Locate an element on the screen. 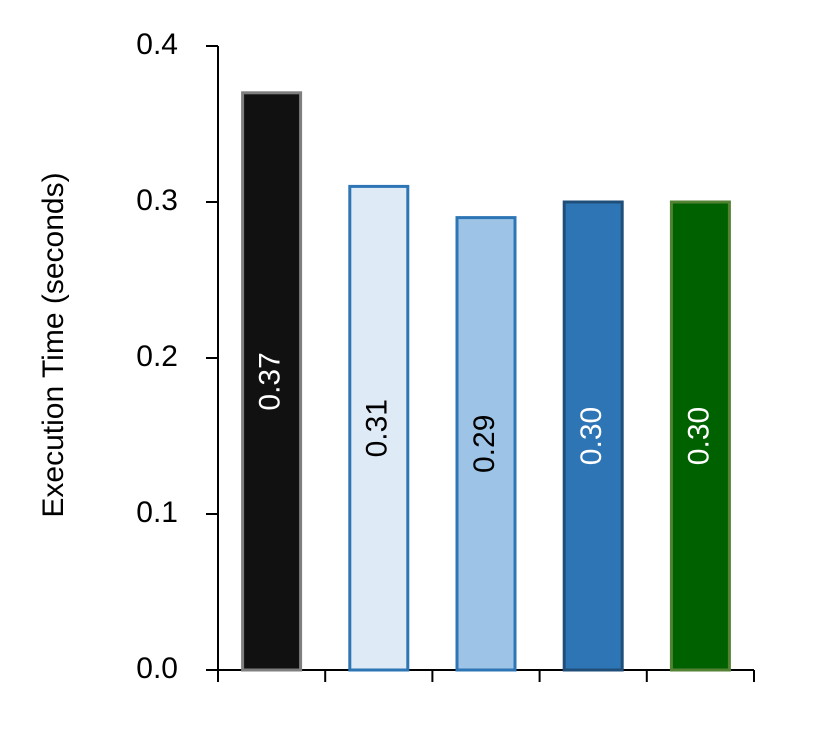 This screenshot has height=741, width=828. y-tick-label: 0.1 is located at coordinates (157, 512).